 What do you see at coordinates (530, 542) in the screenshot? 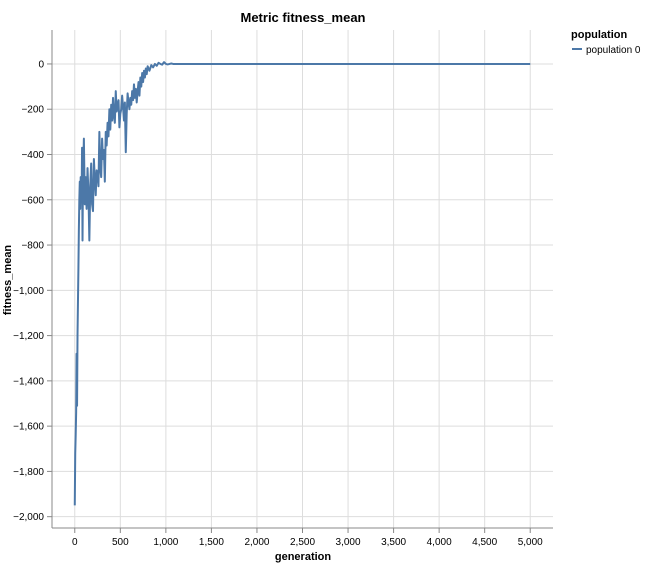
I see `x-tick-label: 5,000` at bounding box center [530, 542].